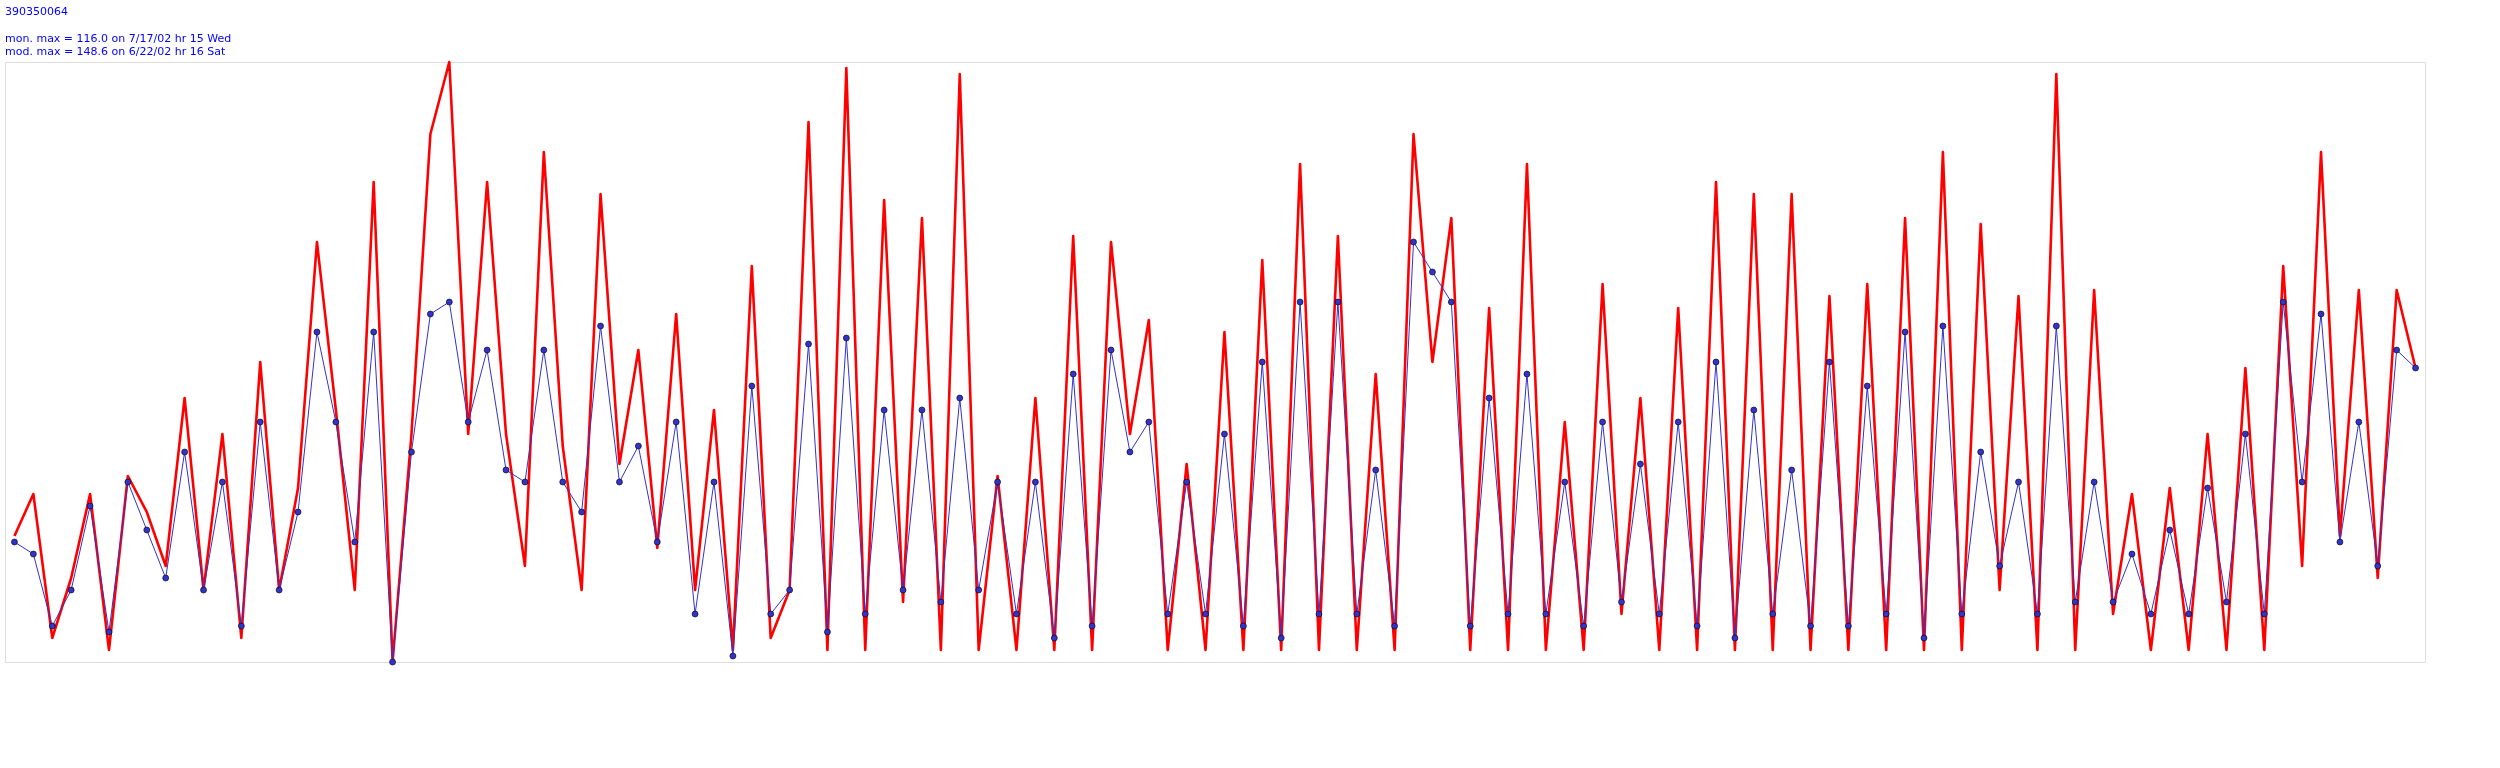 The height and width of the screenshot is (768, 2500). What do you see at coordinates (36, 11) in the screenshot?
I see `chart-title: 390350064` at bounding box center [36, 11].